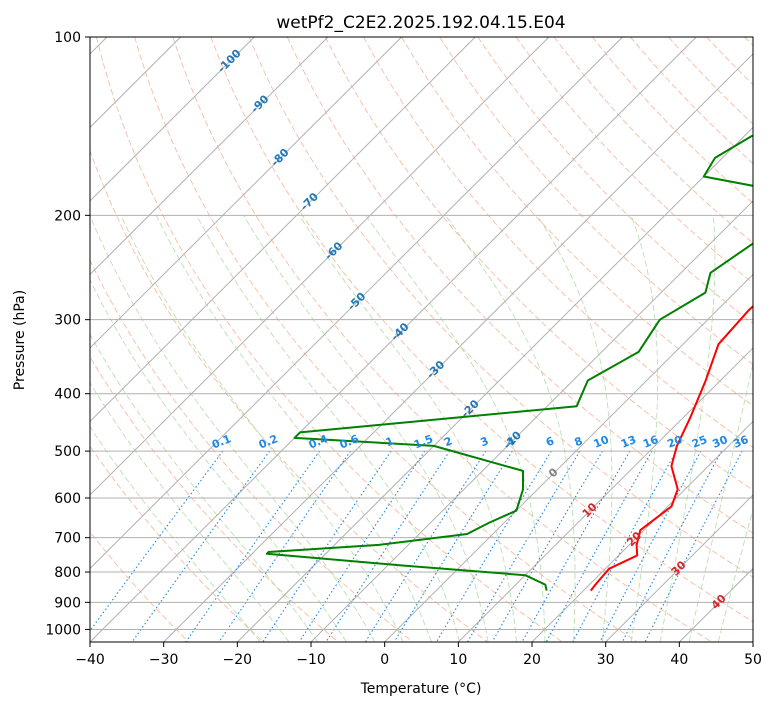 This screenshot has height=712, width=775. Describe the element at coordinates (420, 23) in the screenshot. I see `chart-title: wetPf2_C2E2.2025.192.04.15.E04` at that location.